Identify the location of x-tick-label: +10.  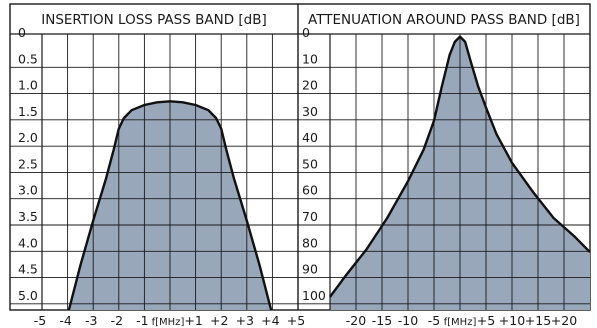
(512, 320).